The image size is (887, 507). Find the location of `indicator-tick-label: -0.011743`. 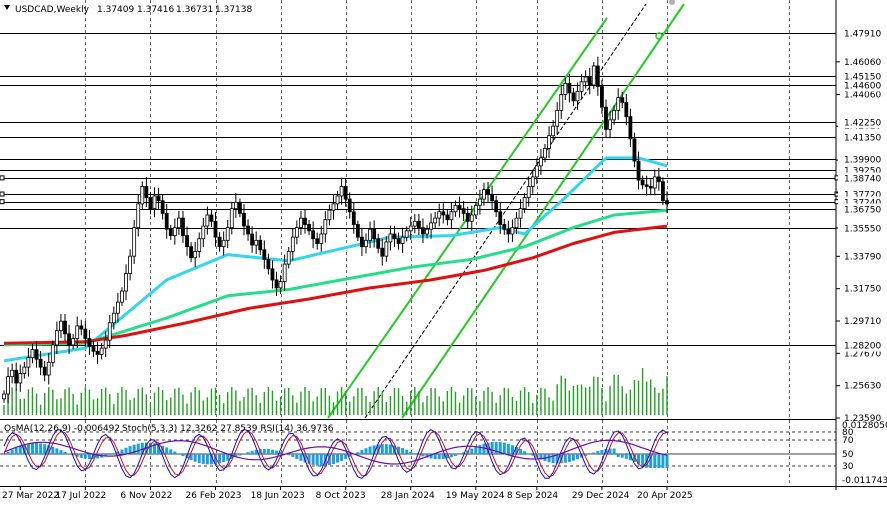

indicator-tick-label: -0.011743 is located at coordinates (864, 481).